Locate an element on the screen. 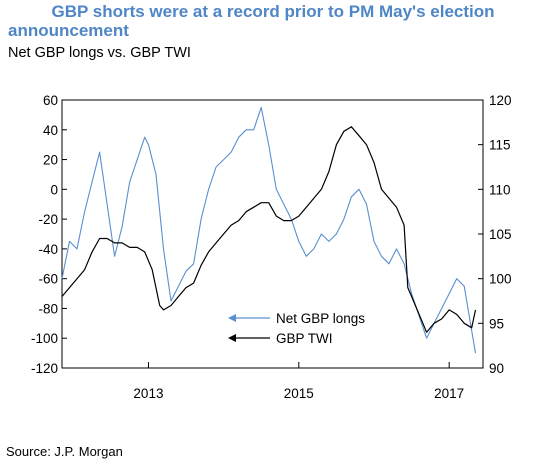 This screenshot has width=546, height=471. chart-subtitle: Net GBP longs vs. GBP TWI is located at coordinates (99, 53).